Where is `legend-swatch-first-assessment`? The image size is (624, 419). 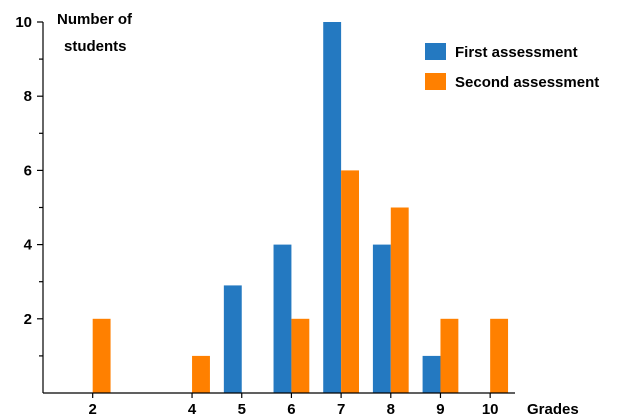 legend-swatch-first-assessment is located at coordinates (435, 51).